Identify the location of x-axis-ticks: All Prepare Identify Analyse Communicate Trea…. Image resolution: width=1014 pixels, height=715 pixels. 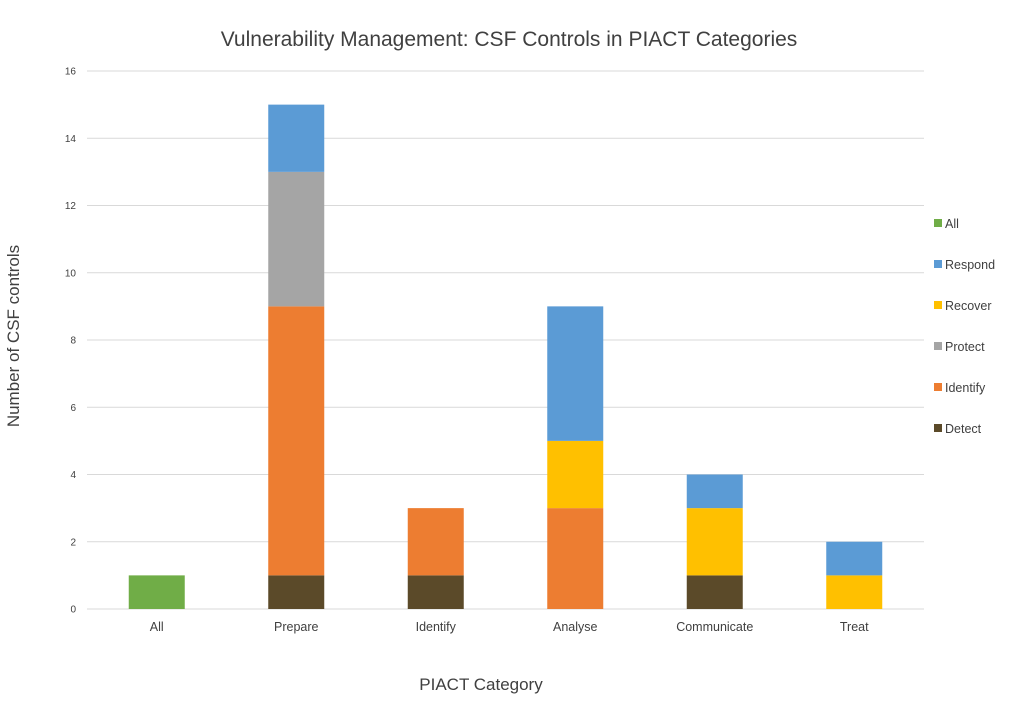
(509, 627).